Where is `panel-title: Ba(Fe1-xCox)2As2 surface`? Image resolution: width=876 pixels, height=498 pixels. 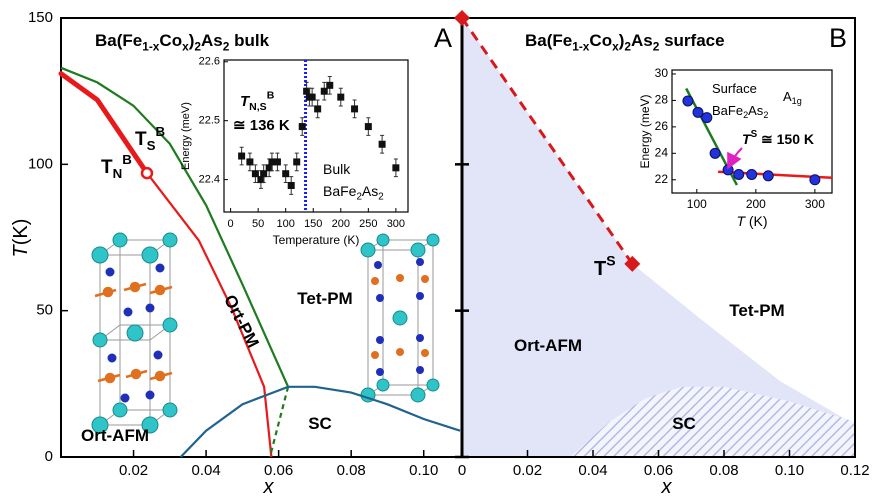
panel-title: Ba(Fe1-xCox)2As2 surface is located at coordinates (625, 42).